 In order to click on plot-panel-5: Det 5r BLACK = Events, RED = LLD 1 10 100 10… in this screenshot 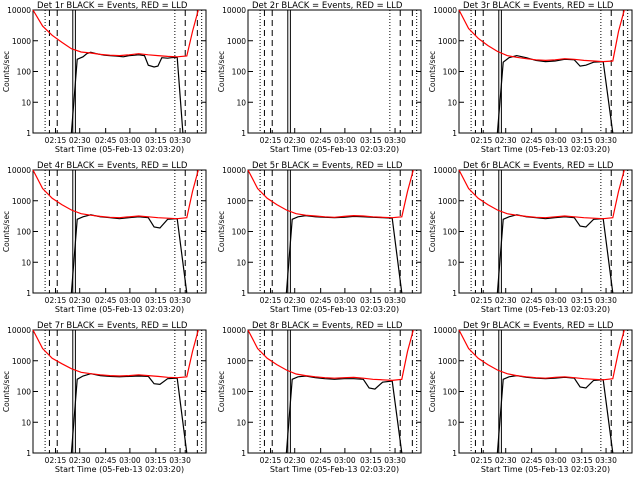, I will do `click(319, 237)`.